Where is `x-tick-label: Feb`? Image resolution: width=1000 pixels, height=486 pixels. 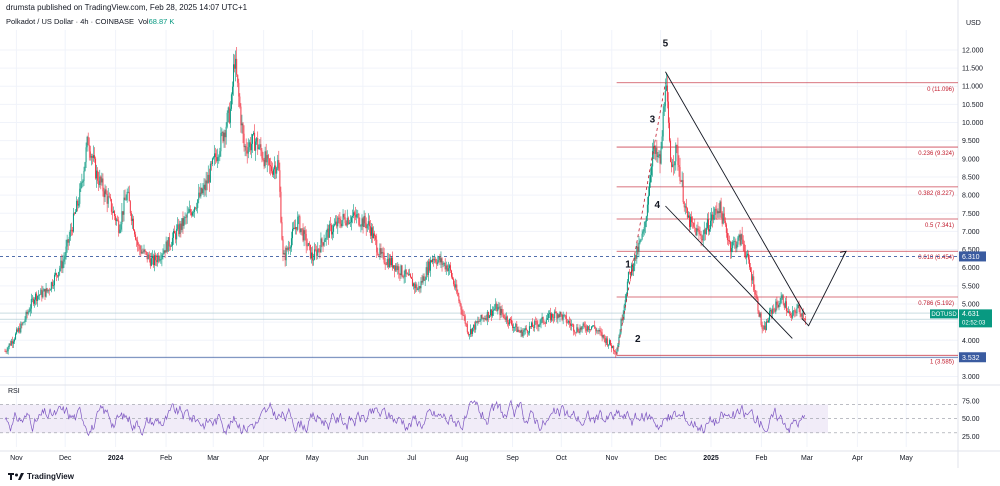
x-tick-label: Feb is located at coordinates (761, 458).